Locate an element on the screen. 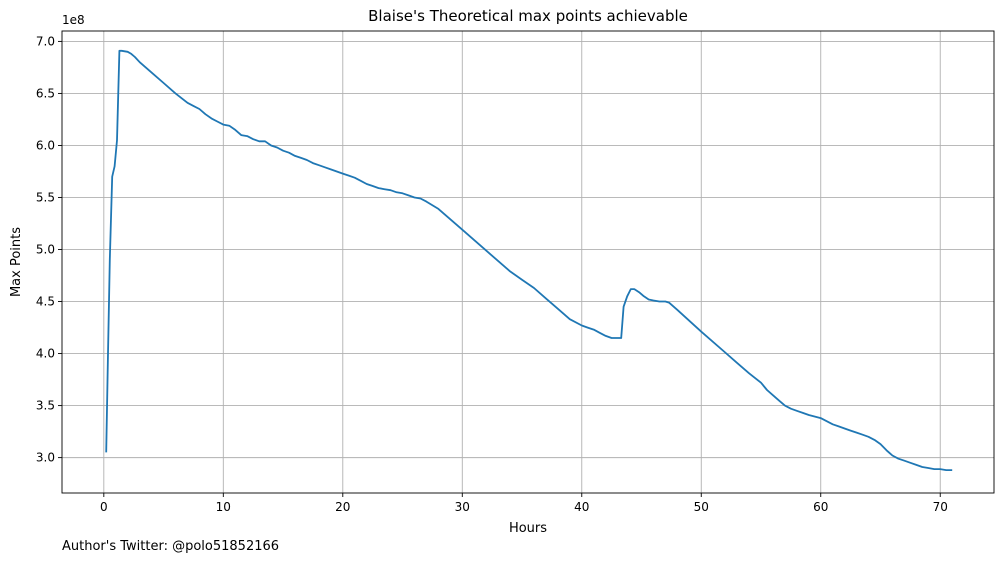 The height and width of the screenshot is (562, 1001). x-tick-label: 30 is located at coordinates (462, 507).